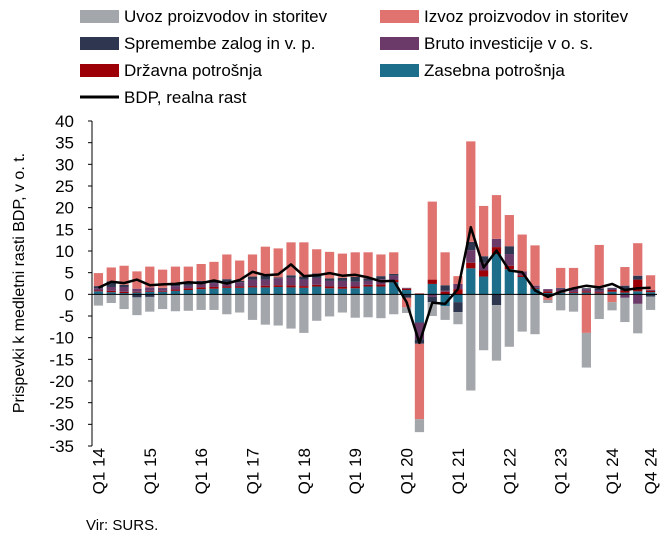  Describe the element at coordinates (651, 471) in the screenshot. I see `x-tick-label: Q4 24` at that location.